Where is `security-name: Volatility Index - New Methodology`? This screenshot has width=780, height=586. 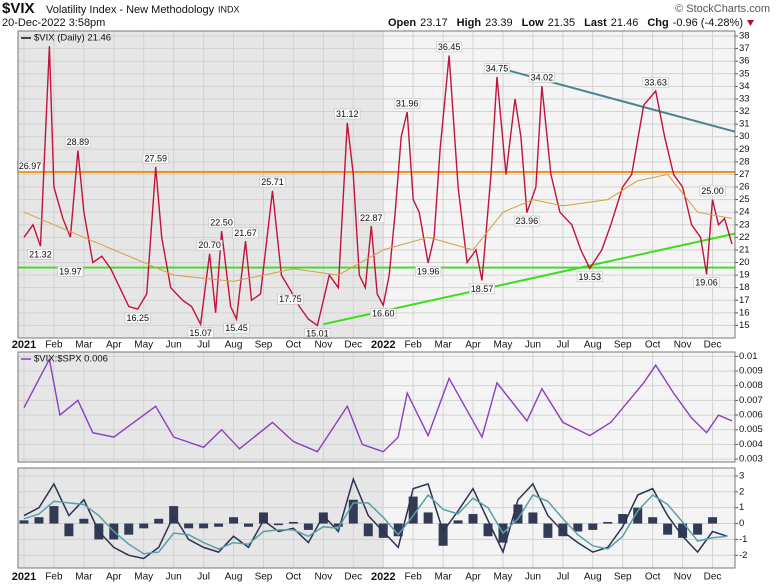
security-name: Volatility Index - New Methodology is located at coordinates (130, 10).